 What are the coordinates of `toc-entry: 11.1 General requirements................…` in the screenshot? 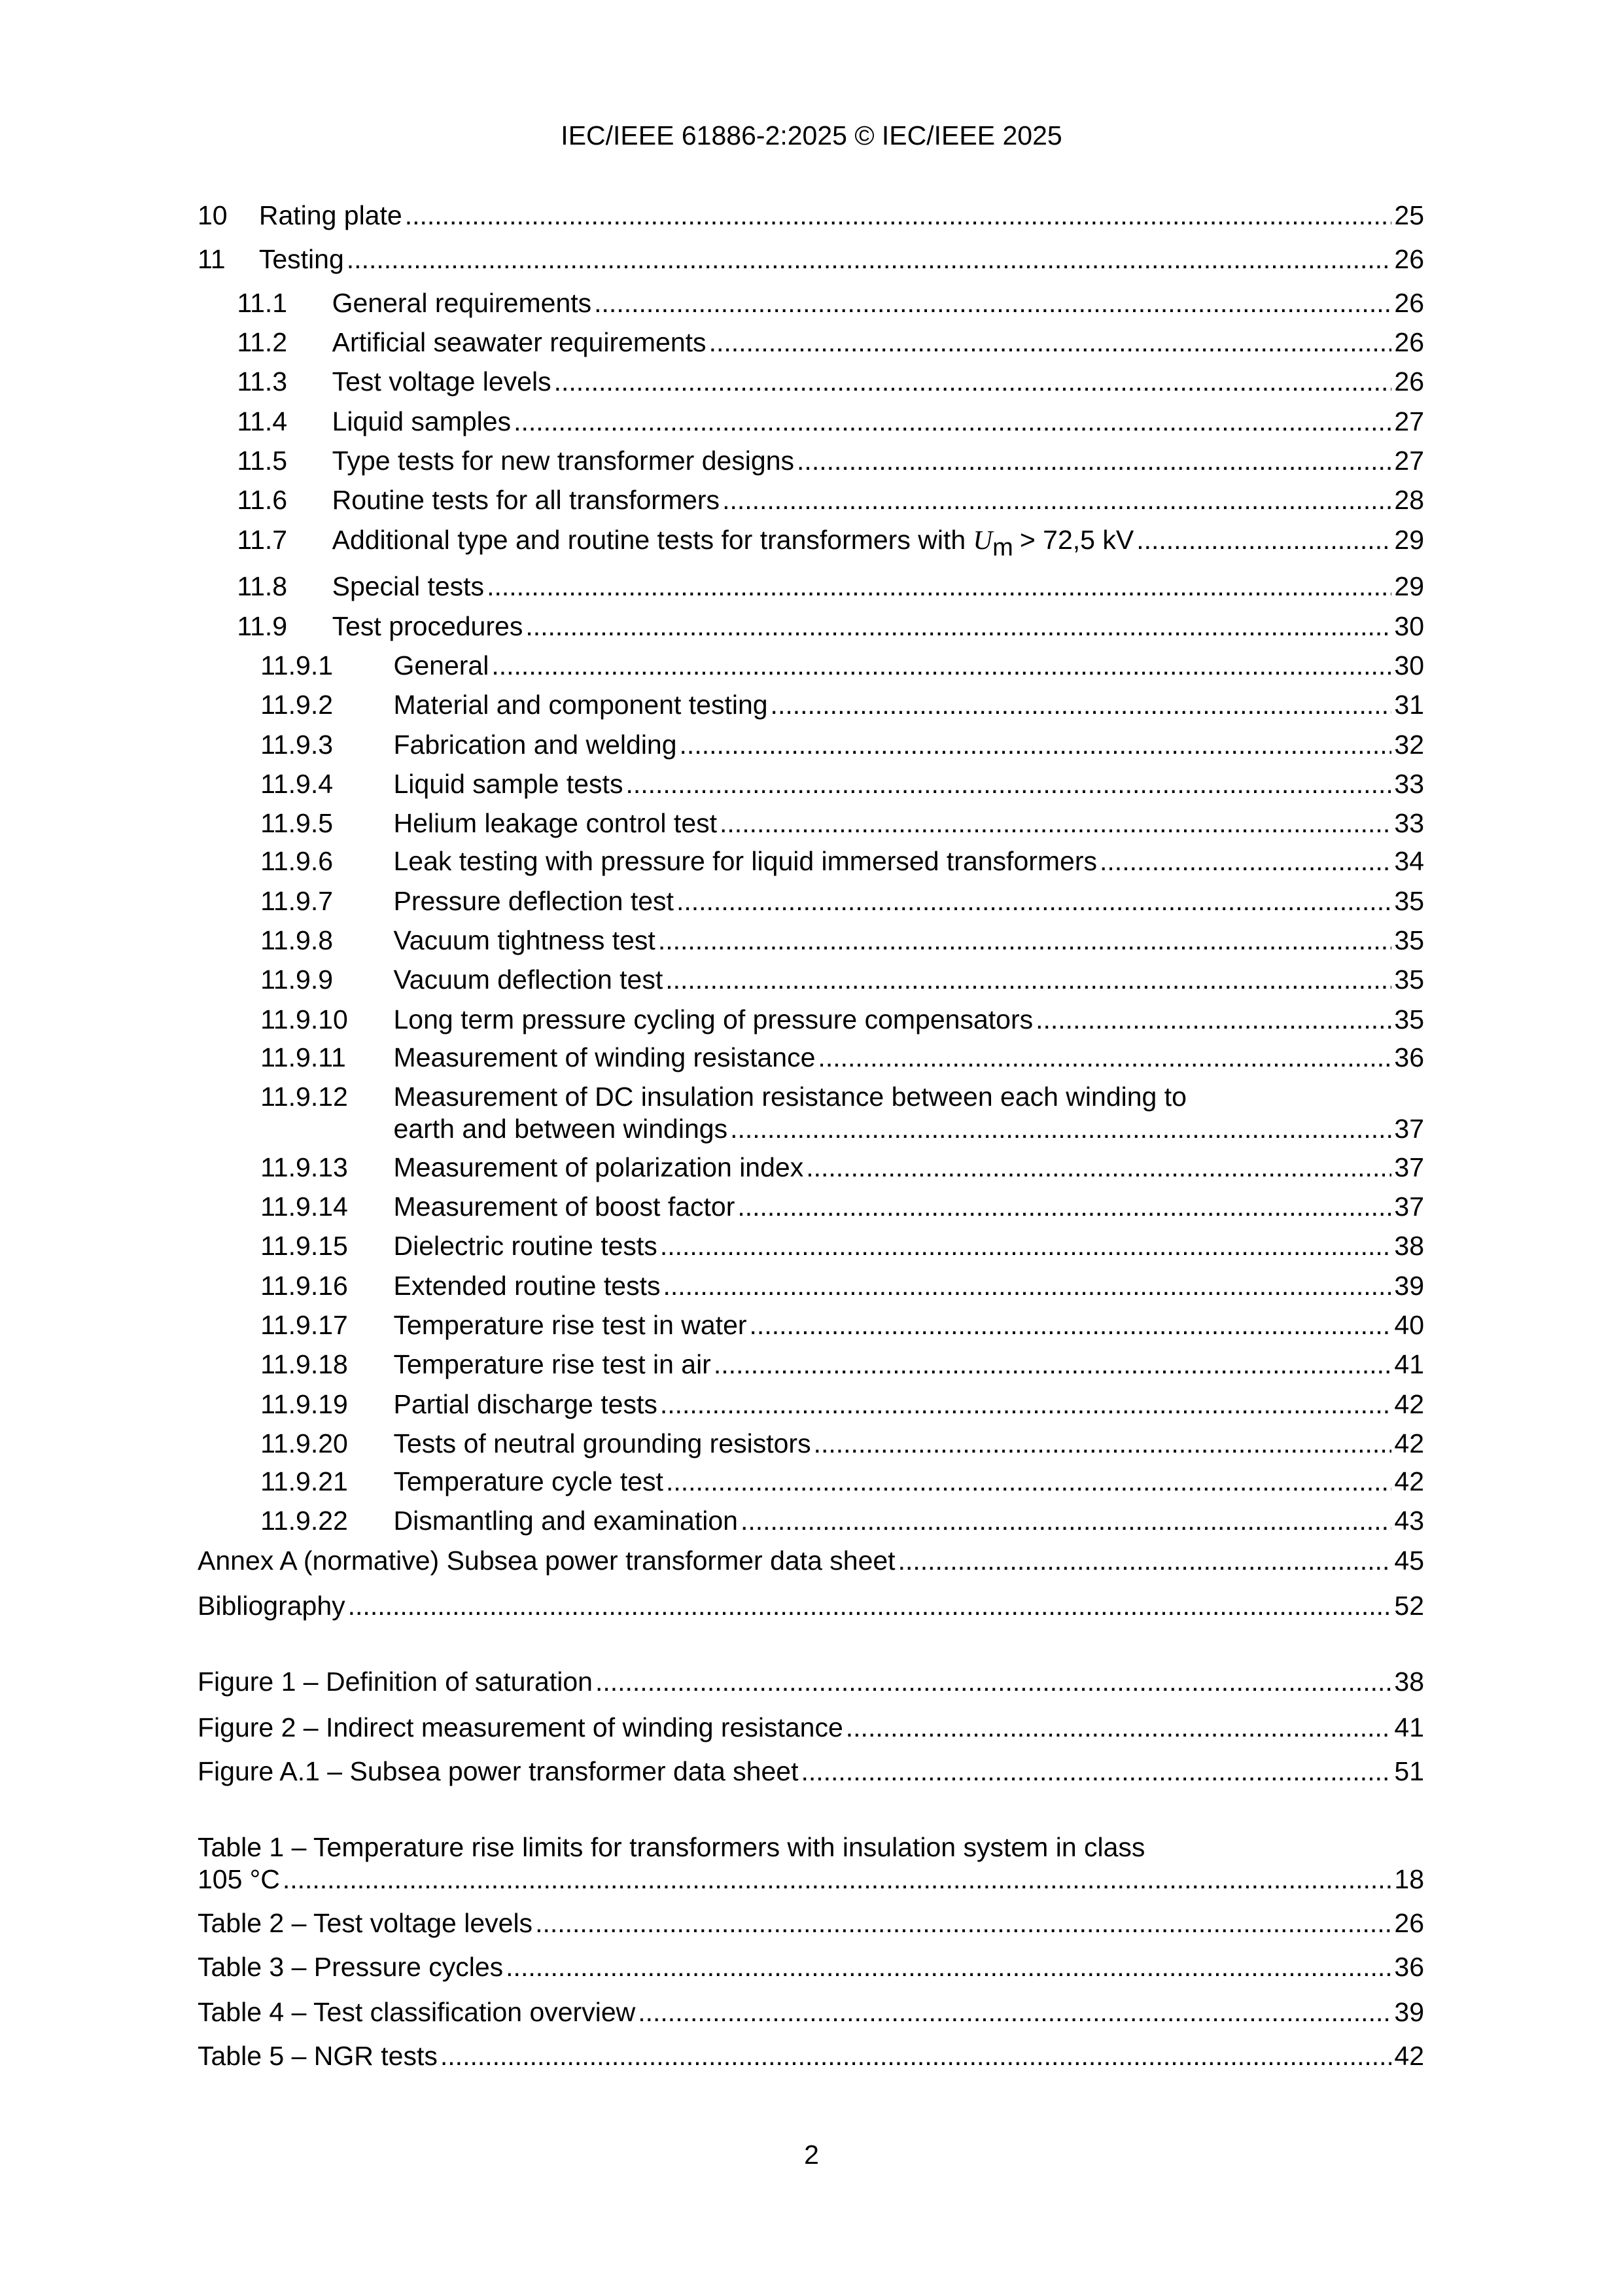 It's located at (811, 303).